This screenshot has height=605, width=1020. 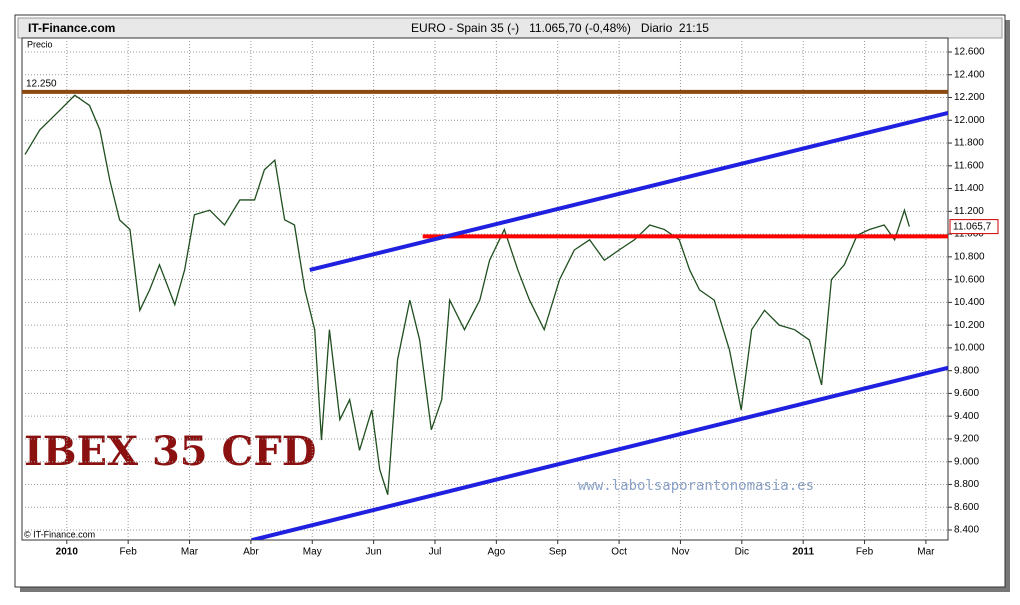 I want to click on copyright: © IT-Finance.com, so click(x=59, y=534).